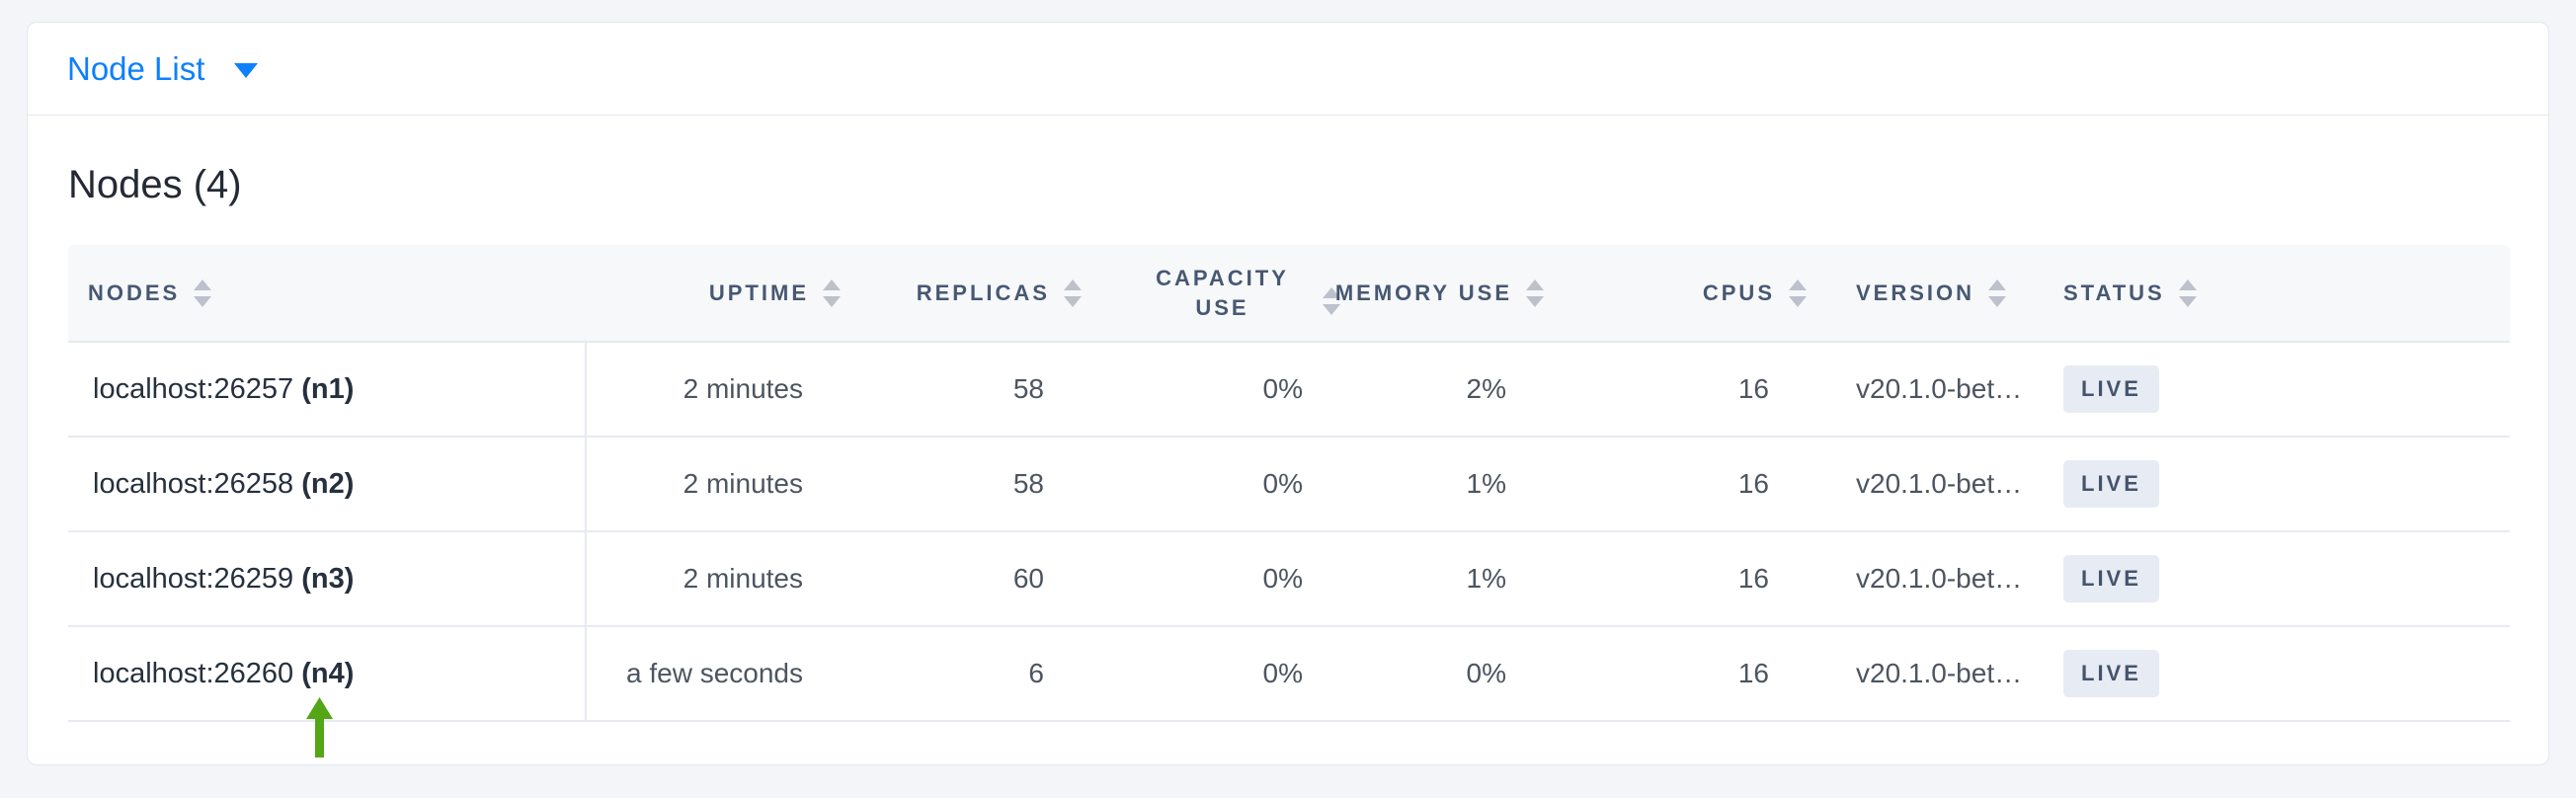 Image resolution: width=2576 pixels, height=798 pixels. What do you see at coordinates (970, 579) in the screenshot?
I see `replicas-cell: 60` at bounding box center [970, 579].